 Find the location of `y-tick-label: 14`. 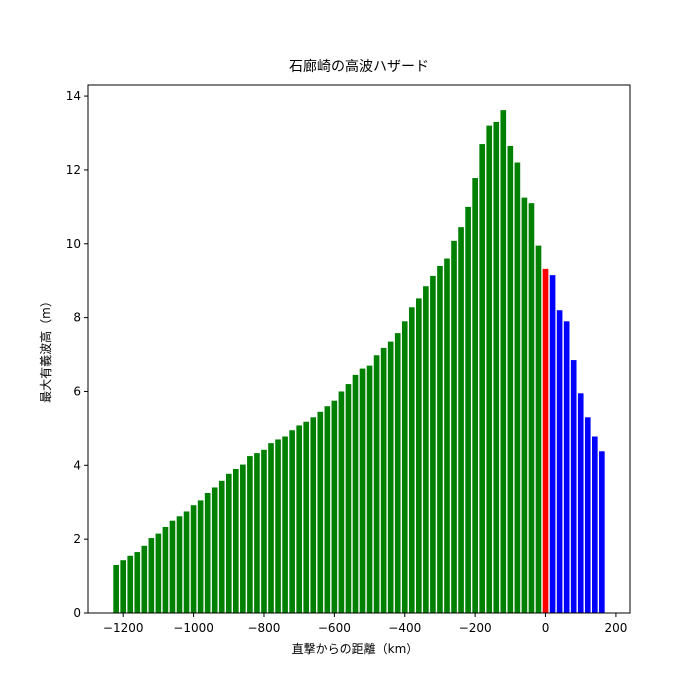

y-tick-label: 14 is located at coordinates (73, 96).